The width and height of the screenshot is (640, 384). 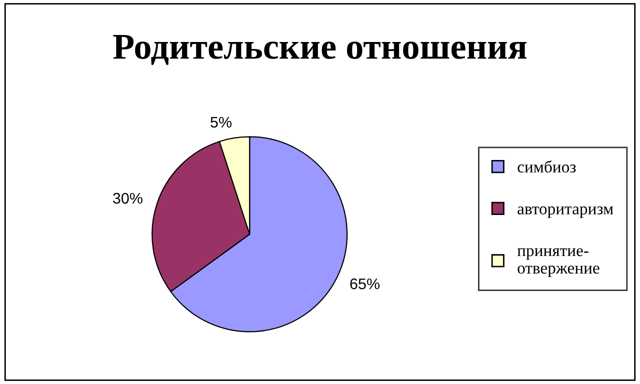 I want to click on data-label: 65%, so click(x=365, y=284).